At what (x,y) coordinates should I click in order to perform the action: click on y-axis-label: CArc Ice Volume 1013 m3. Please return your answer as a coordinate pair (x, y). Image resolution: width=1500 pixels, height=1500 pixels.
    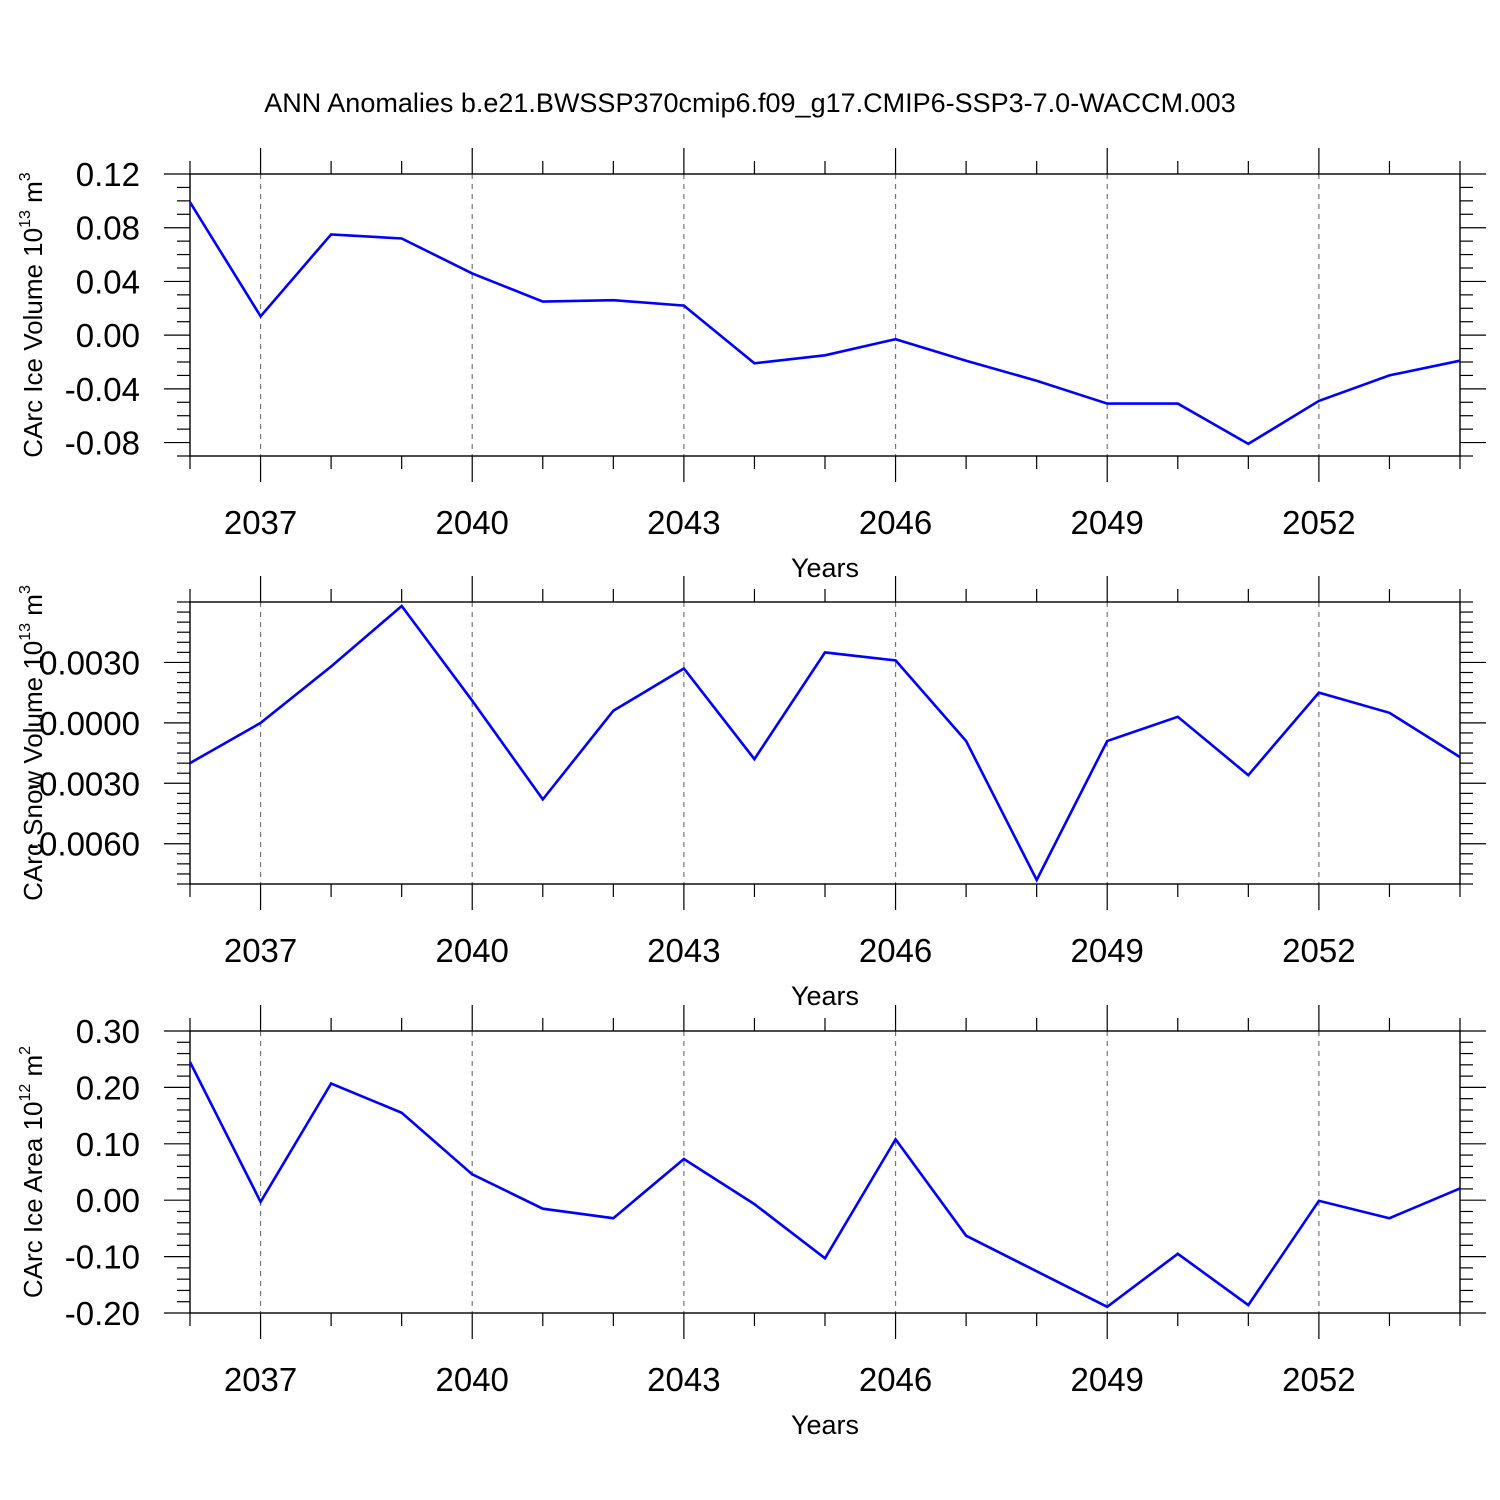
    Looking at the image, I should click on (32, 314).